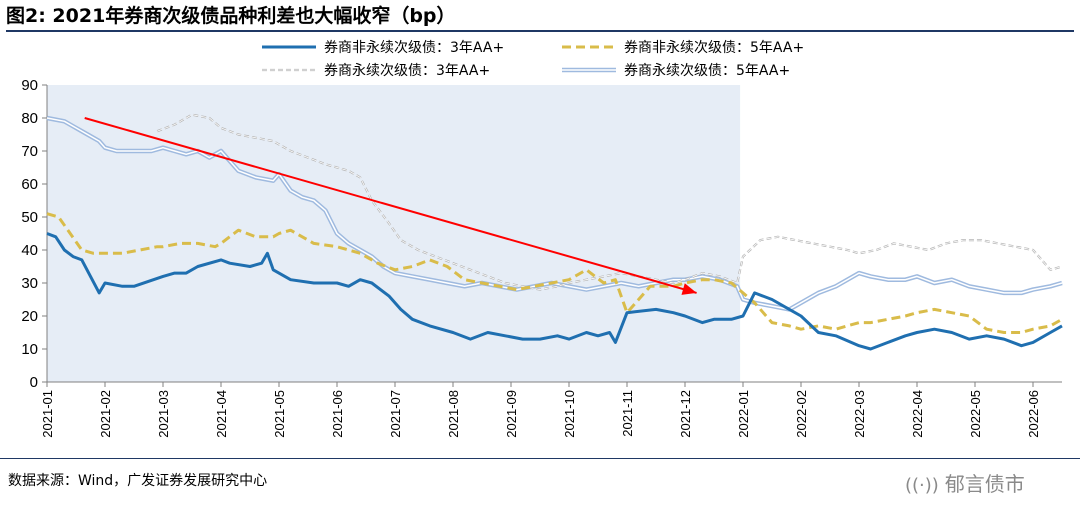 This screenshot has width=1080, height=530. Describe the element at coordinates (105, 414) in the screenshot. I see `x-tick-label: 2021-02` at that location.